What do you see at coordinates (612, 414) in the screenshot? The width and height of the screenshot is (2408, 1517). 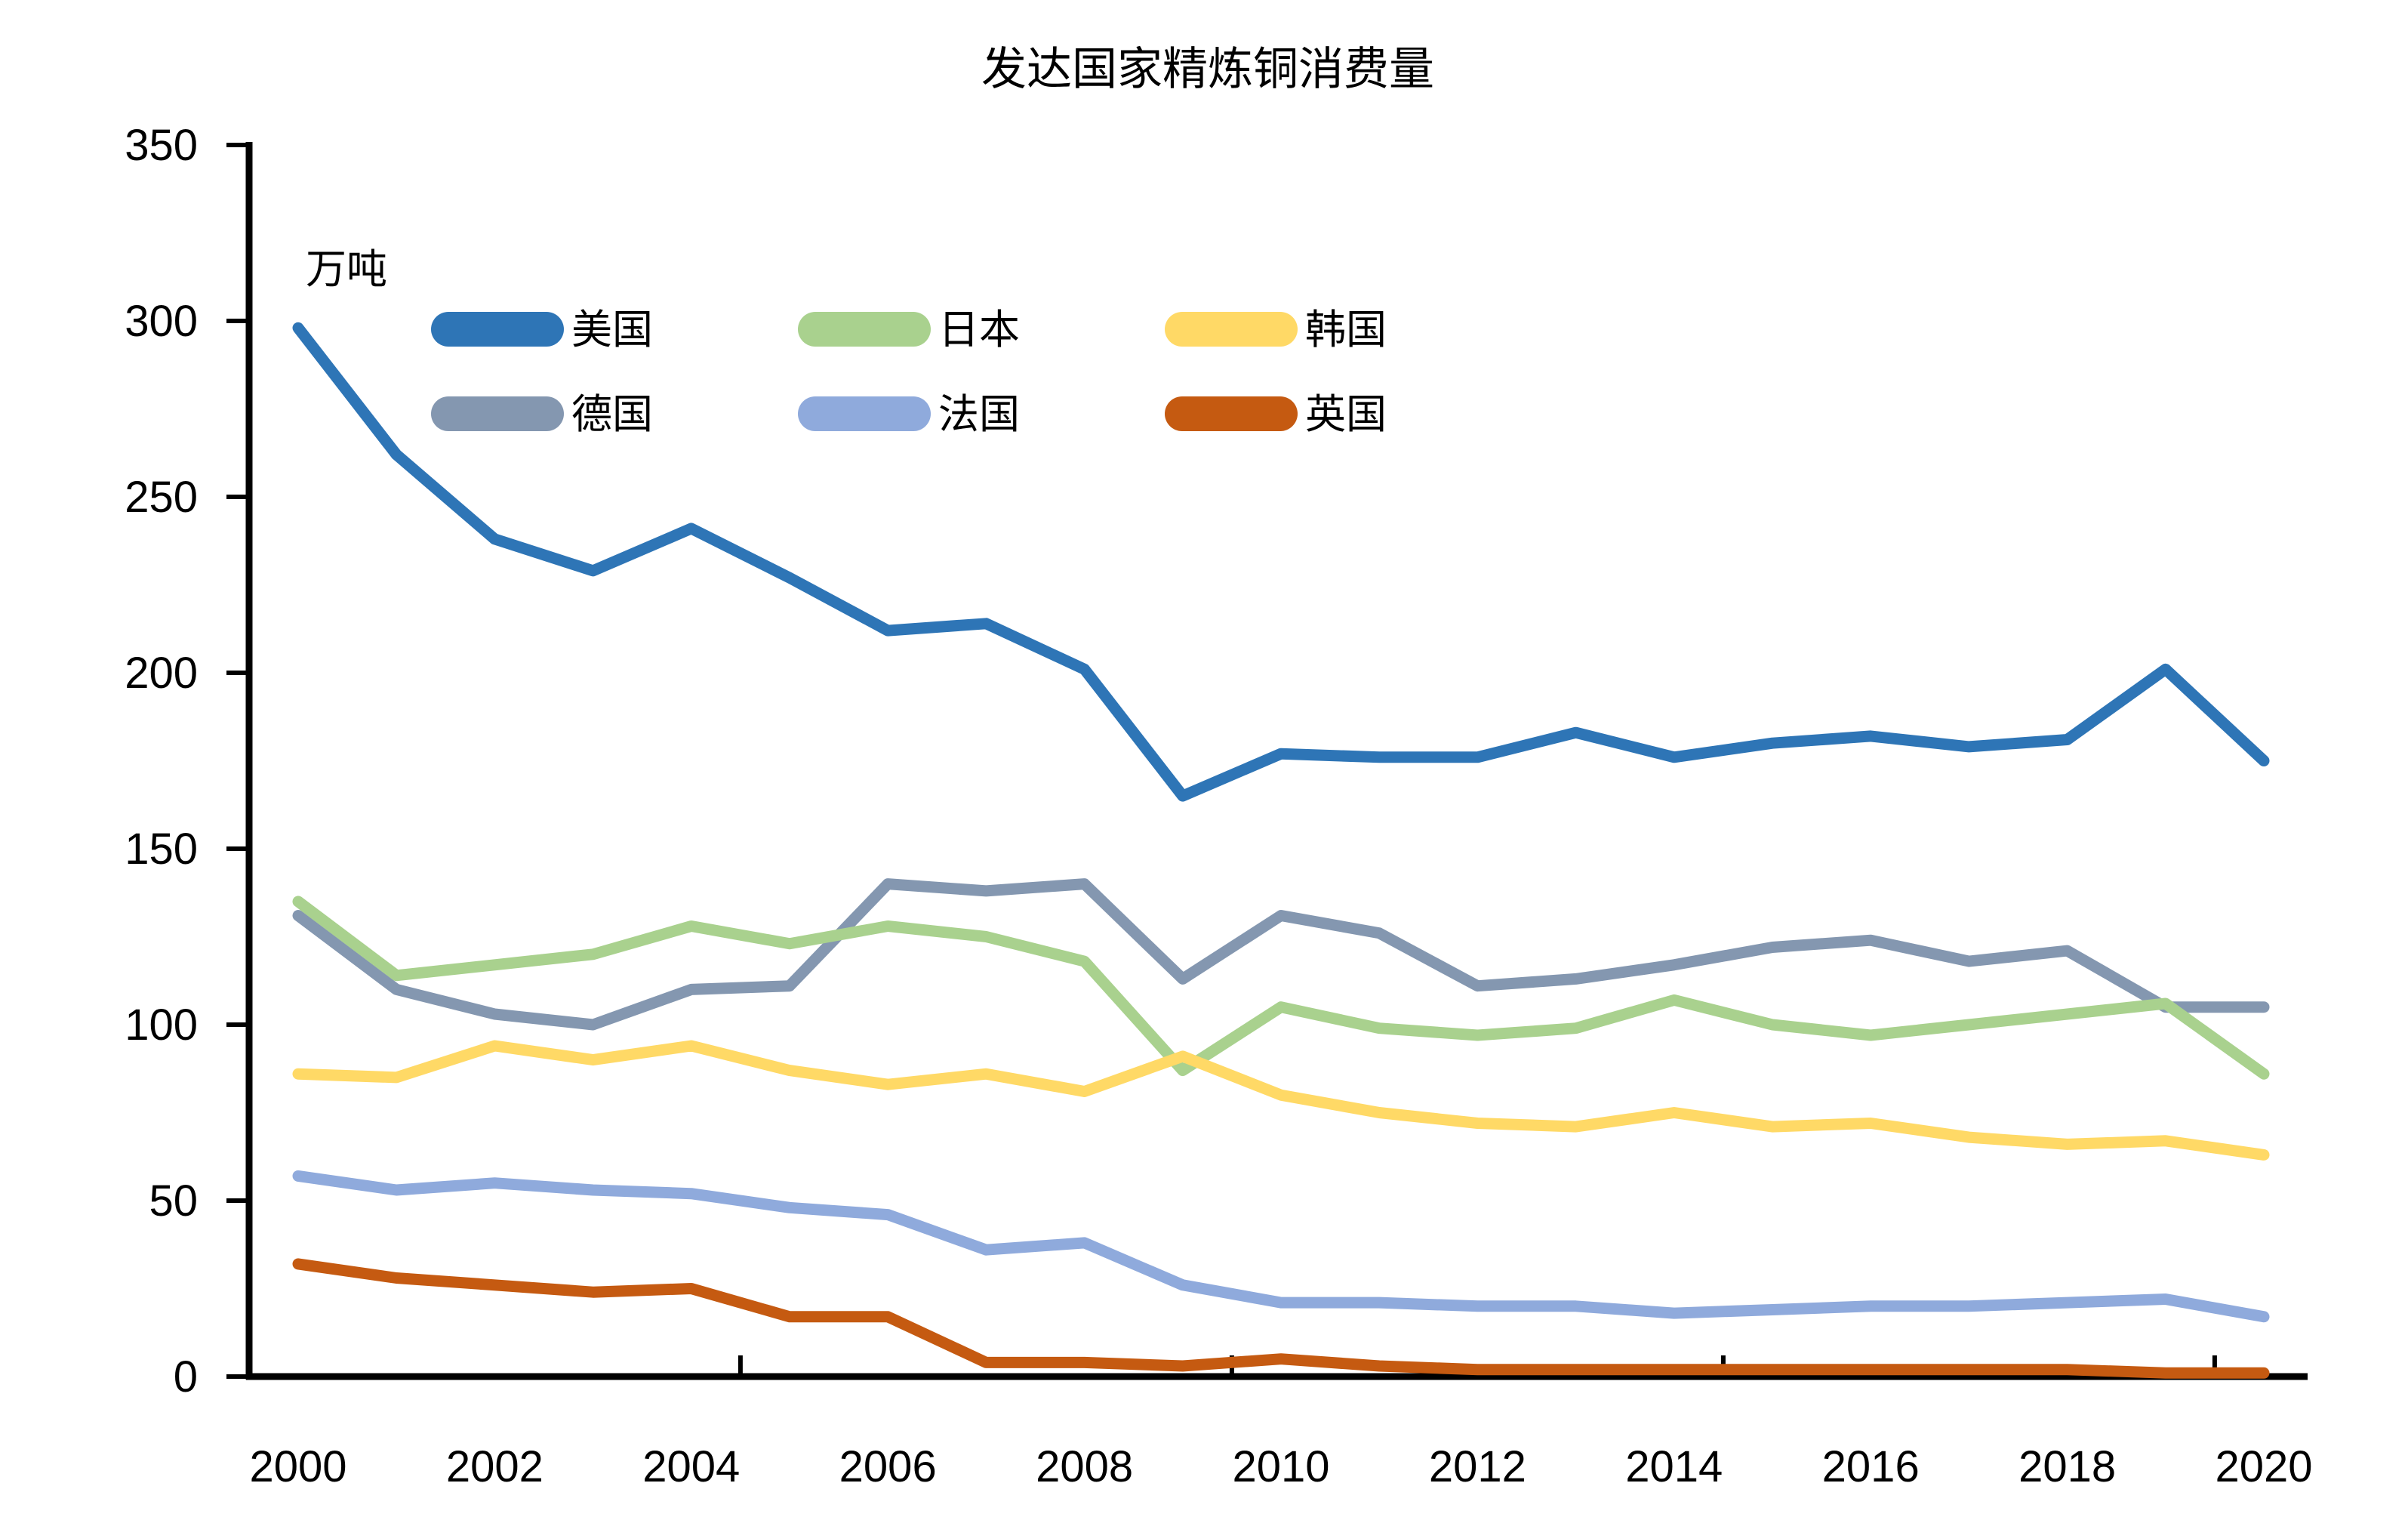 I see `legend-label-germany: 德国` at bounding box center [612, 414].